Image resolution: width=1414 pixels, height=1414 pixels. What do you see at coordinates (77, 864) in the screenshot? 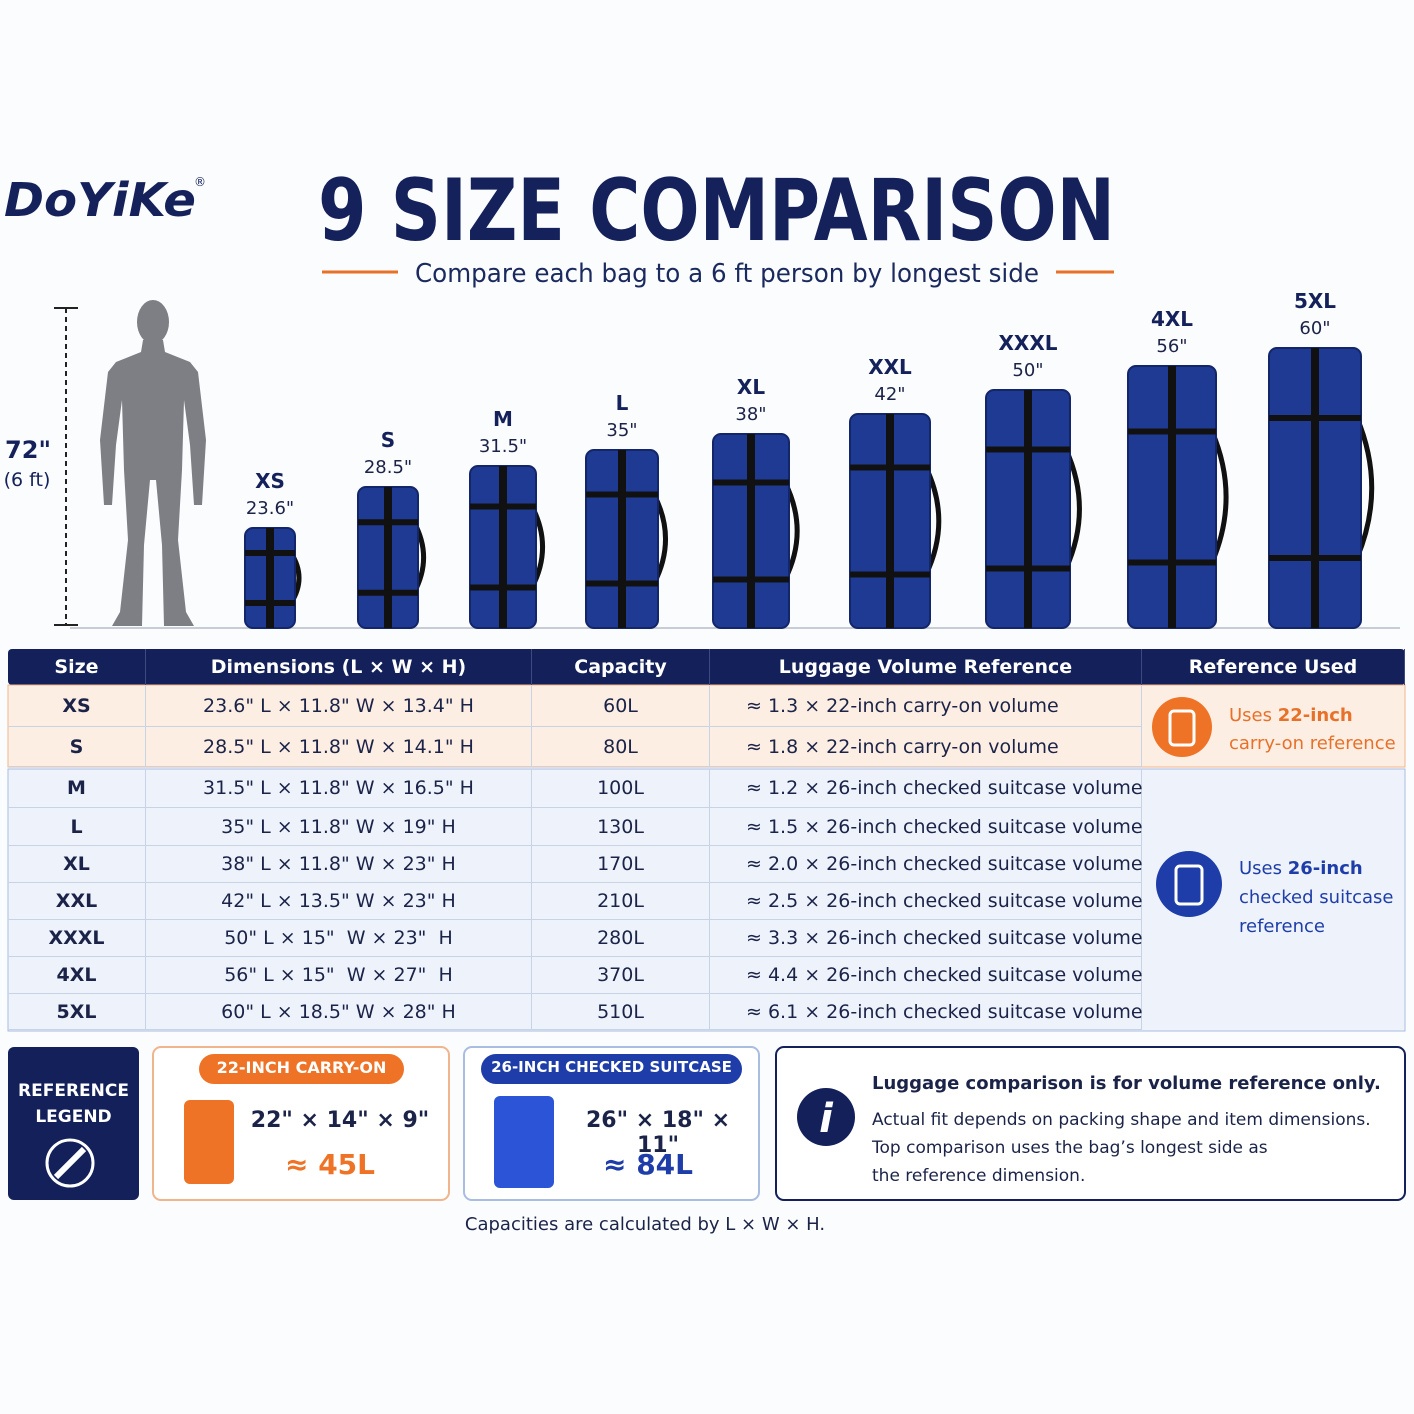
I see `table-cell: XL` at bounding box center [77, 864].